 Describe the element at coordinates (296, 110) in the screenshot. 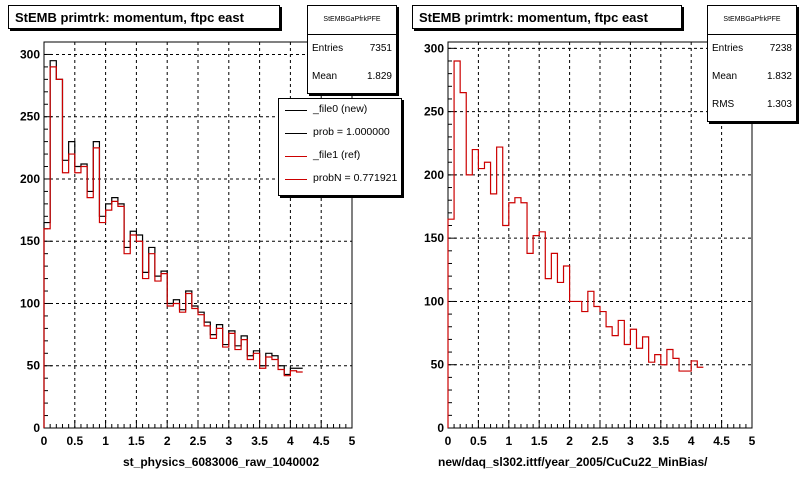

I see `legend-swatch-new` at that location.